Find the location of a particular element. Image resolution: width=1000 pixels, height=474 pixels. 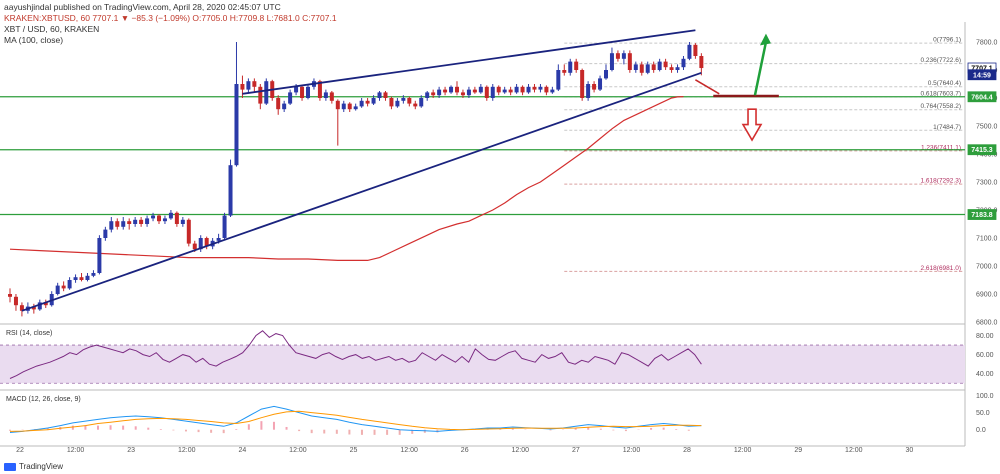

rsi-tick-label: 80.00 is located at coordinates (985, 336).